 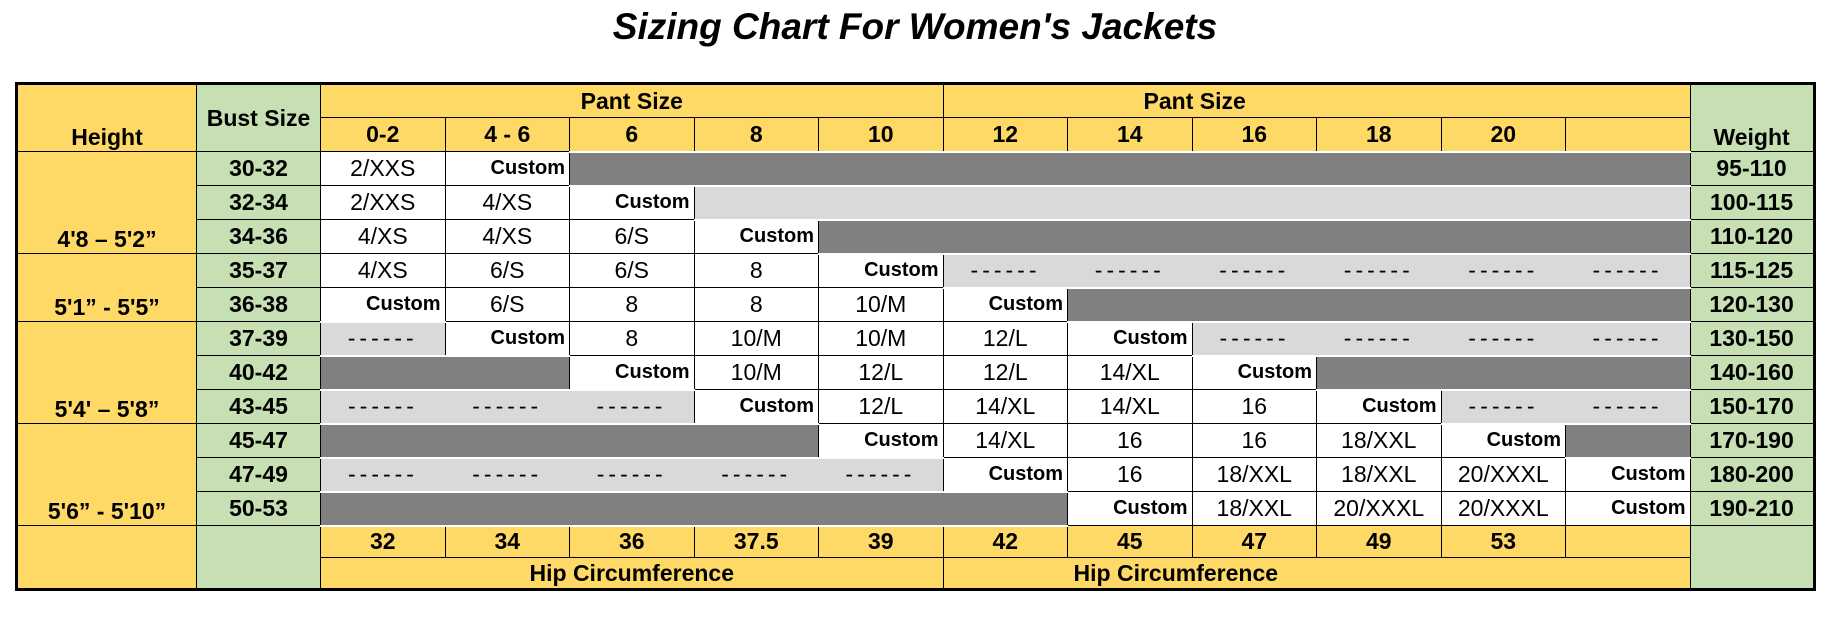 What do you see at coordinates (1752, 508) in the screenshot?
I see `weight-range: 190-210` at bounding box center [1752, 508].